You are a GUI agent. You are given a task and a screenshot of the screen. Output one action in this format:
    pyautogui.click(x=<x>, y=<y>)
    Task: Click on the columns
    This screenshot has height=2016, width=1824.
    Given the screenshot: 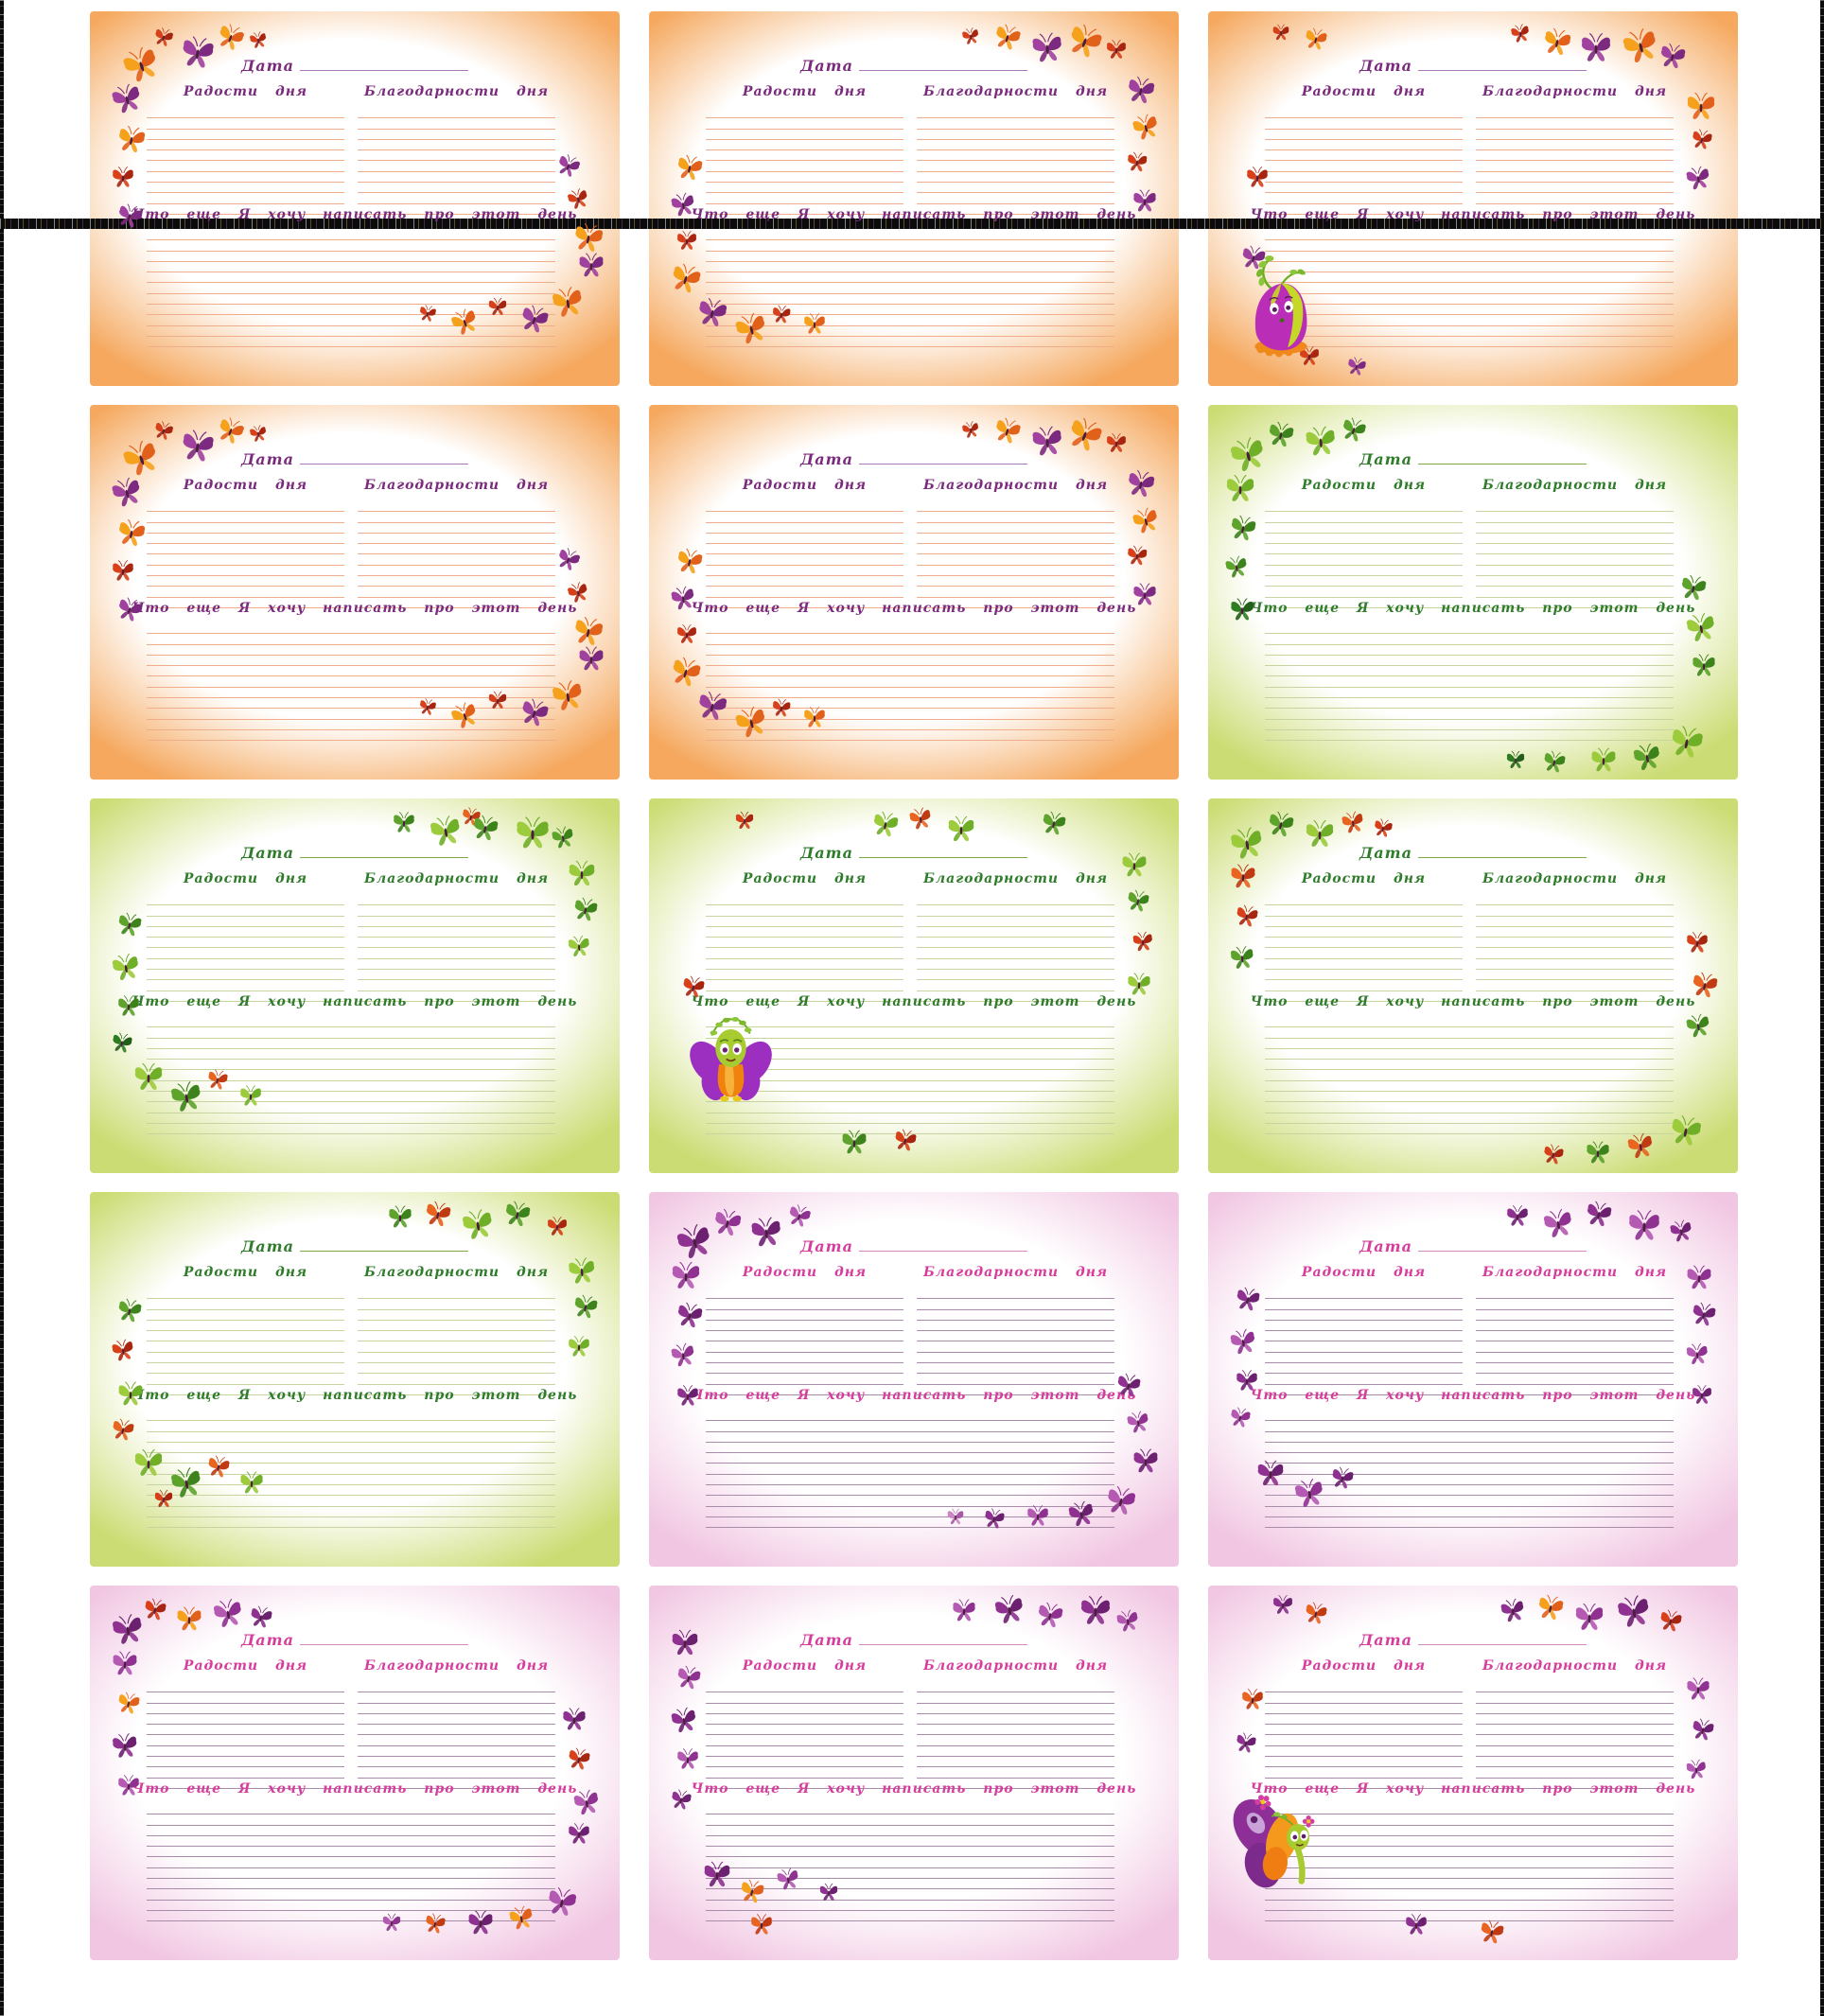 What is the action you would take?
    pyautogui.click(x=1469, y=1735)
    